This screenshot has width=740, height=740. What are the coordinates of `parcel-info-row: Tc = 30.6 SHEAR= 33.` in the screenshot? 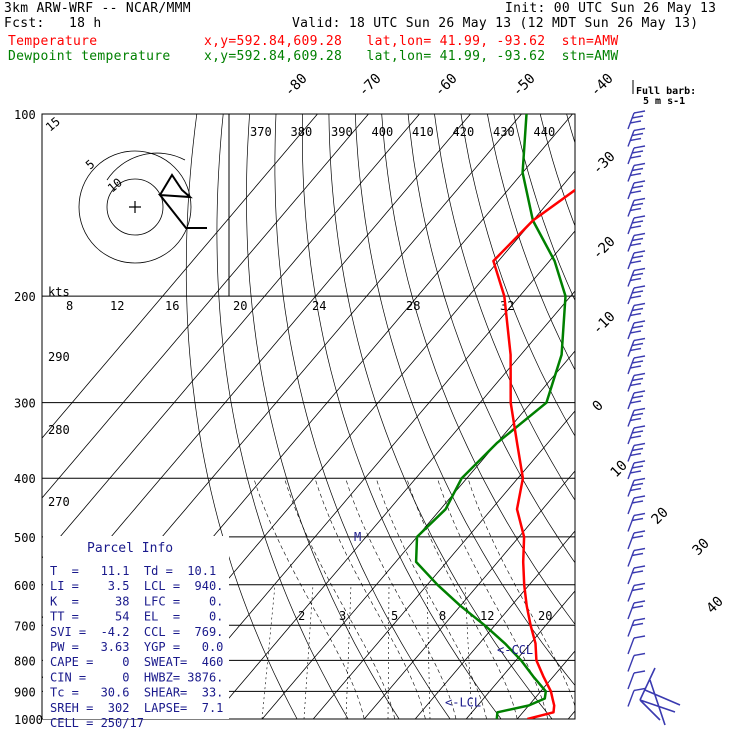 It's located at (136, 693).